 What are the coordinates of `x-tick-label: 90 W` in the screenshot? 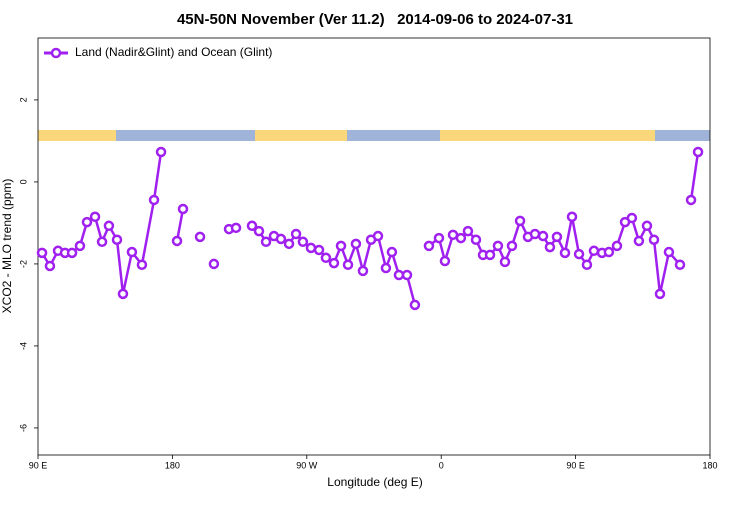 It's located at (307, 465).